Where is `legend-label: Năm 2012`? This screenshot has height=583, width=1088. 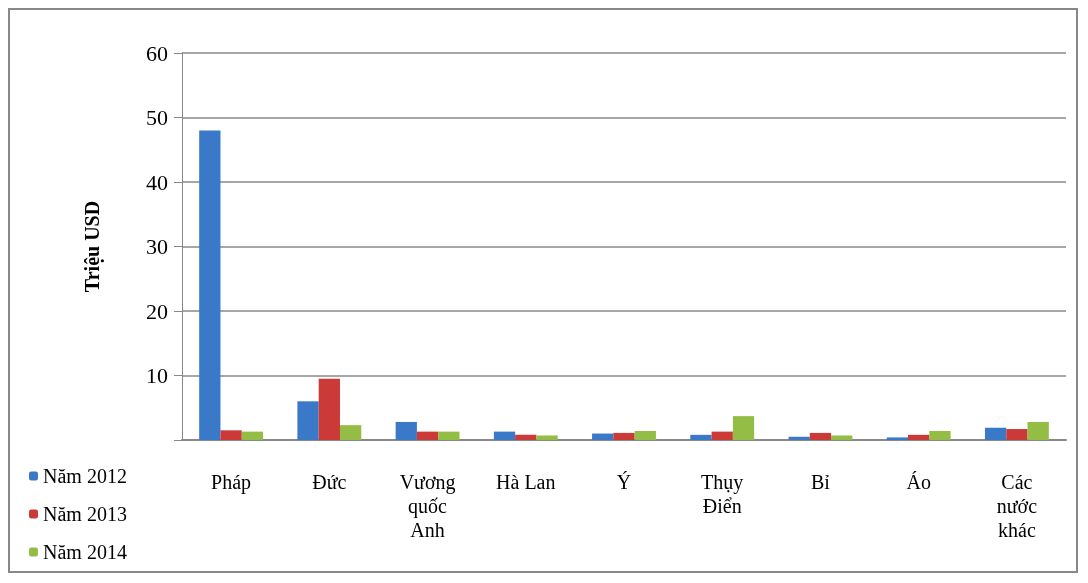
legend-label: Năm 2012 is located at coordinates (85, 476).